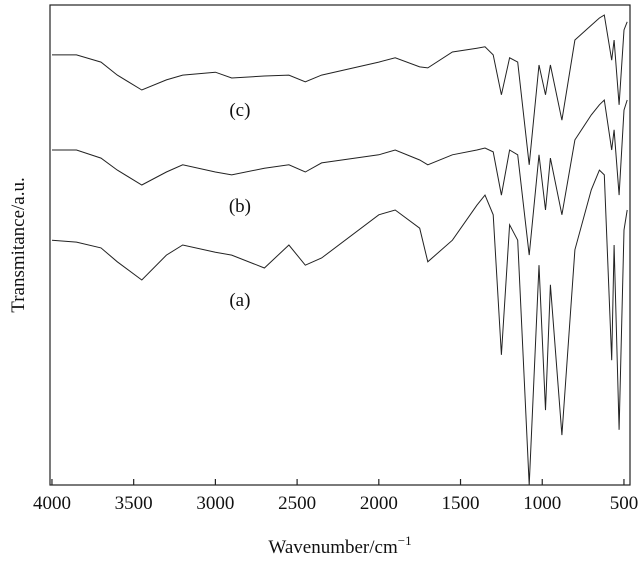 Image resolution: width=640 pixels, height=570 pixels. What do you see at coordinates (297, 503) in the screenshot?
I see `x-tick-label: 2500` at bounding box center [297, 503].